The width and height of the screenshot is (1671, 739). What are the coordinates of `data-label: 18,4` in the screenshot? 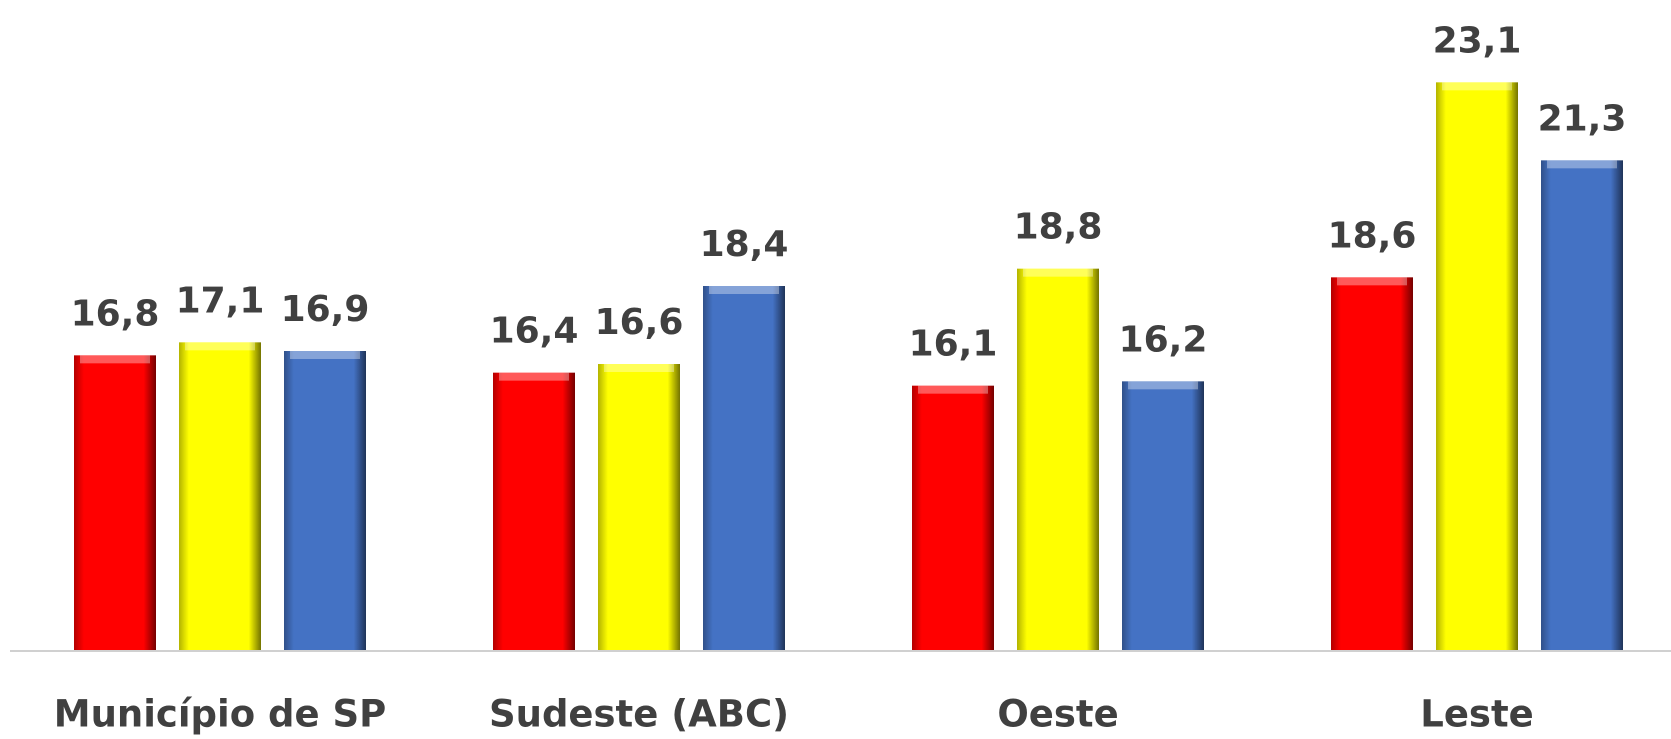 It's located at (744, 244).